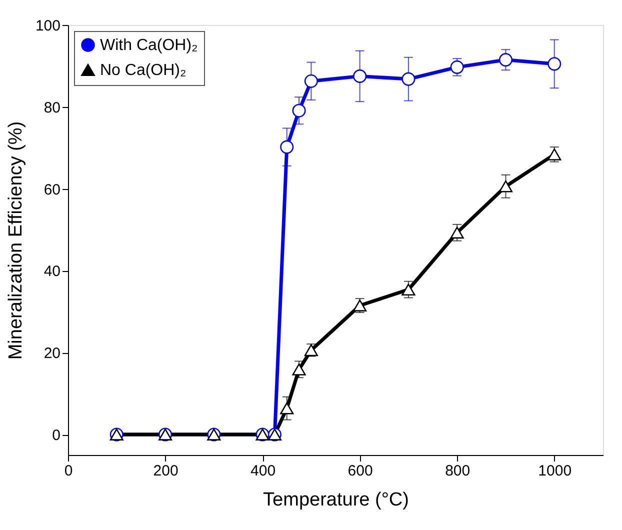 The height and width of the screenshot is (530, 622). Describe the element at coordinates (68, 471) in the screenshot. I see `x-tick-label: 0` at that location.